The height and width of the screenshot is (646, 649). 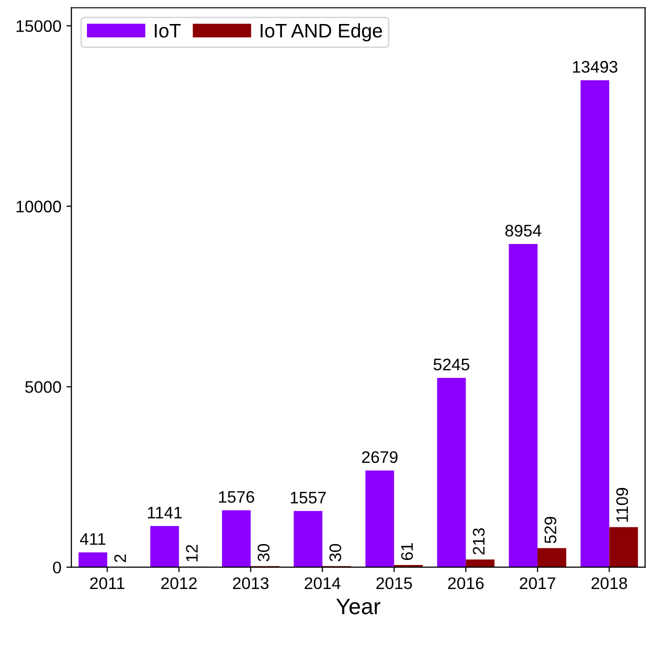 What do you see at coordinates (380, 457) in the screenshot?
I see `data-label: 2679` at bounding box center [380, 457].